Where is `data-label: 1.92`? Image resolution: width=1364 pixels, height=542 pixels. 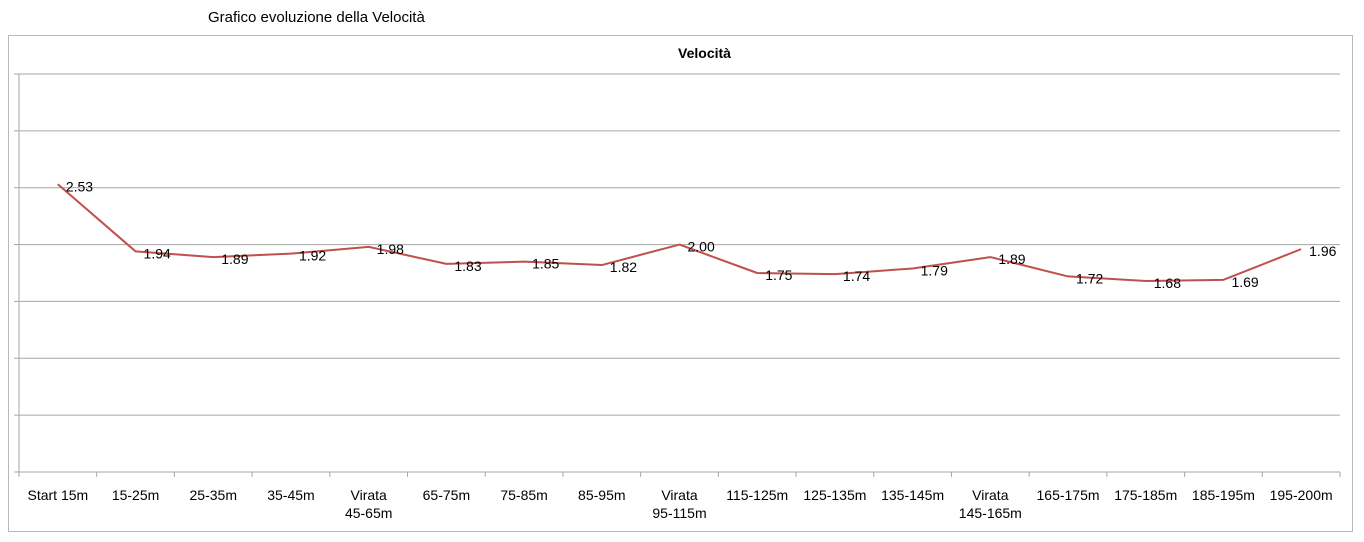
data-label: 1.92 is located at coordinates (312, 256).